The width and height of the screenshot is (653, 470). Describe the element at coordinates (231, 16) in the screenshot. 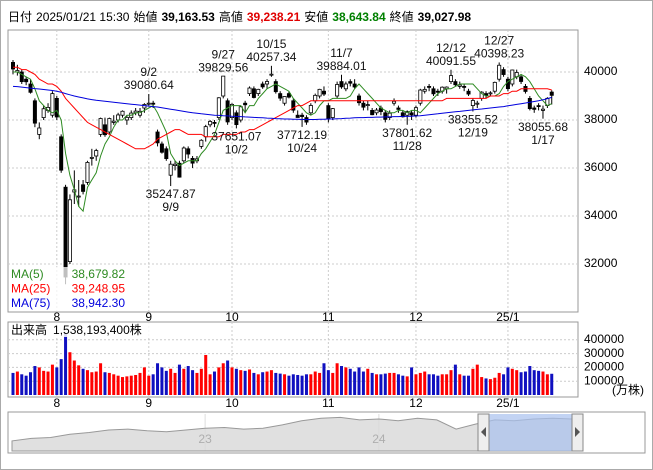

I see `header-text: 高値` at that location.